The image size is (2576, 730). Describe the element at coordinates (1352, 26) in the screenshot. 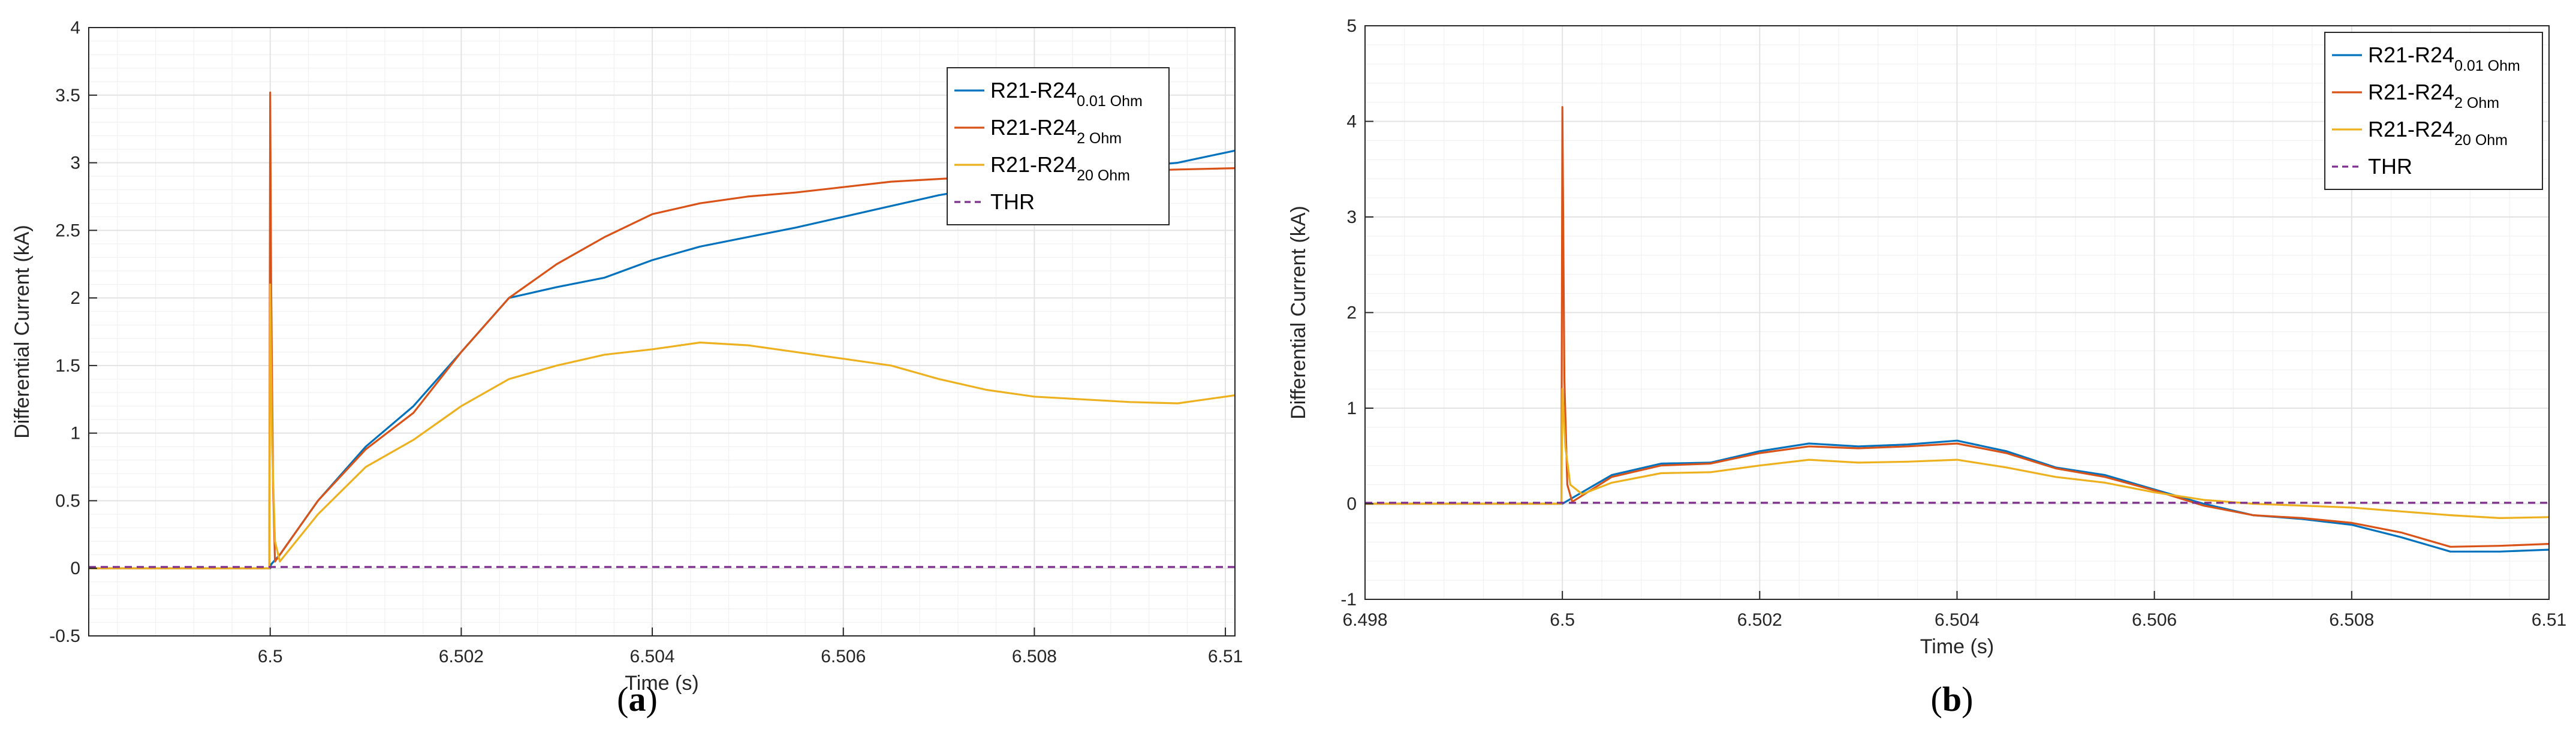

I see `y-tick-label: 5` at that location.